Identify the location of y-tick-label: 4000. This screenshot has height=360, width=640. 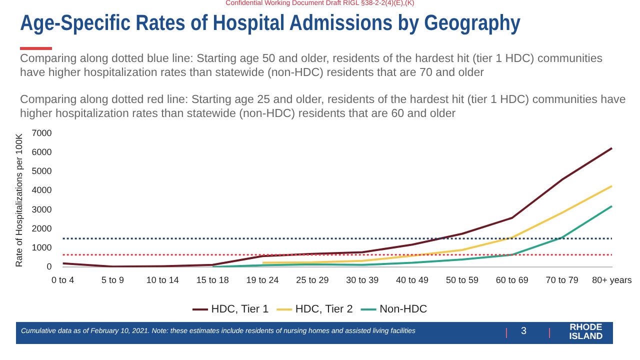
(42, 190).